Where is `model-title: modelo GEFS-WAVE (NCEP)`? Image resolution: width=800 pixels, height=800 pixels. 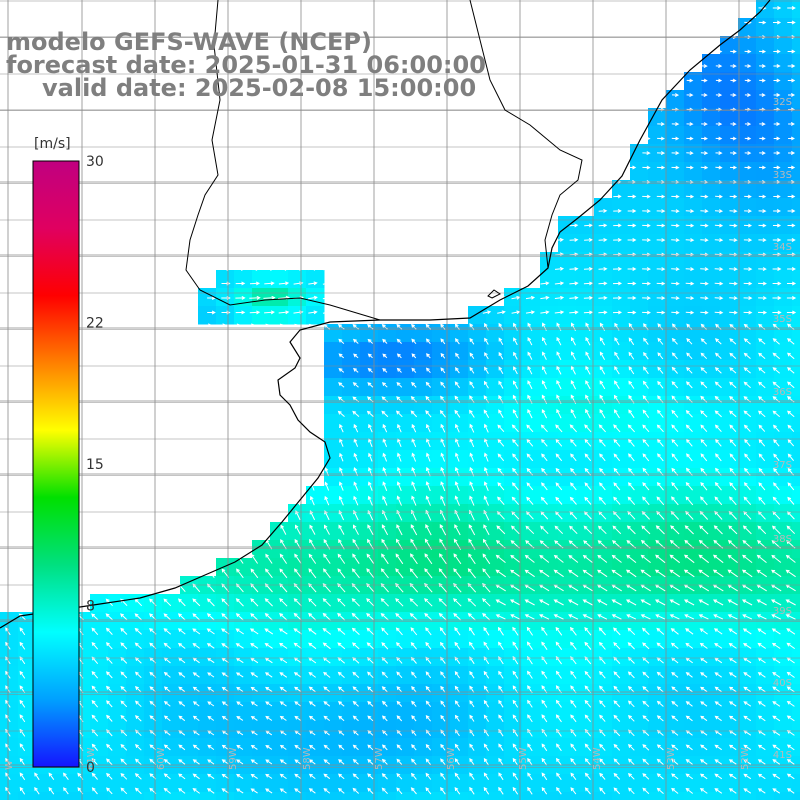 model-title: modelo GEFS-WAVE (NCEP) is located at coordinates (189, 42).